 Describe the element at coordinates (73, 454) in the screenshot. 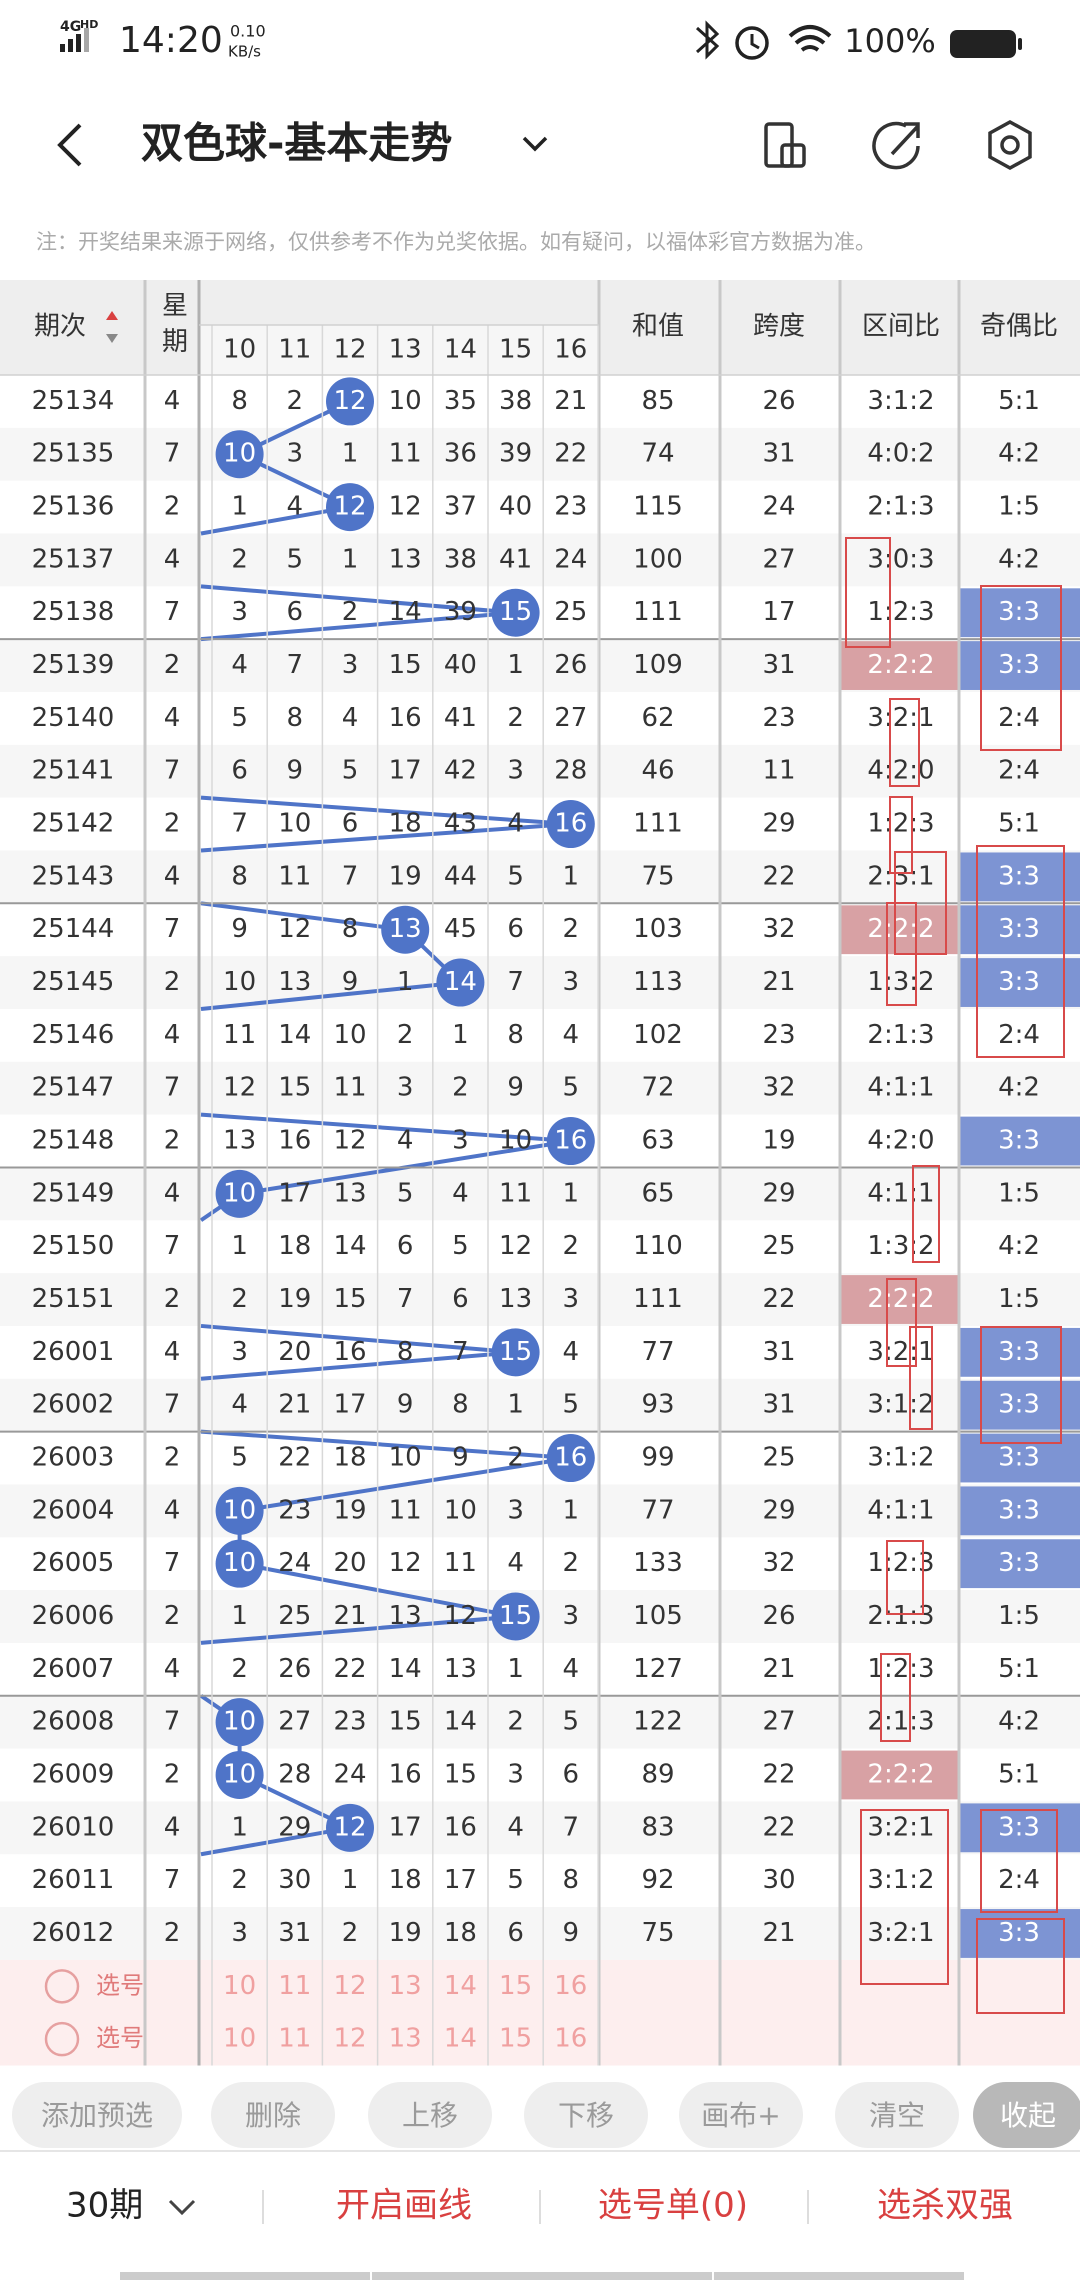

I see `period: 25135` at that location.